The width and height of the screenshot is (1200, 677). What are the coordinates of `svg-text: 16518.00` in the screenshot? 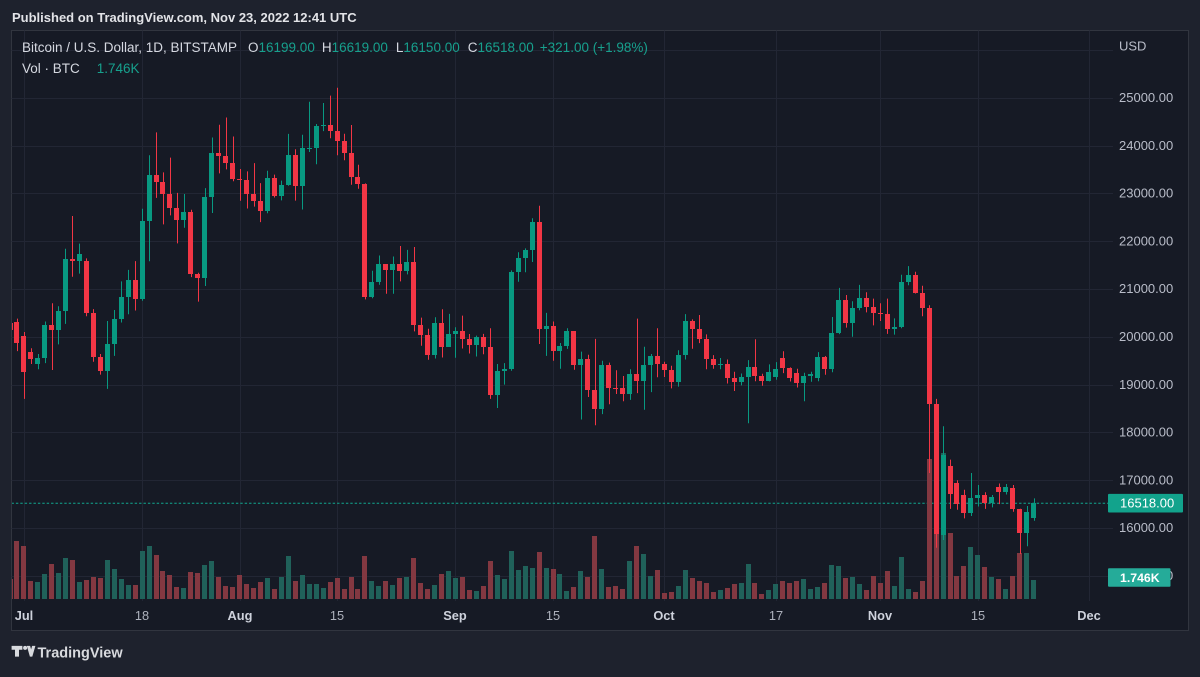 It's located at (1147, 503).